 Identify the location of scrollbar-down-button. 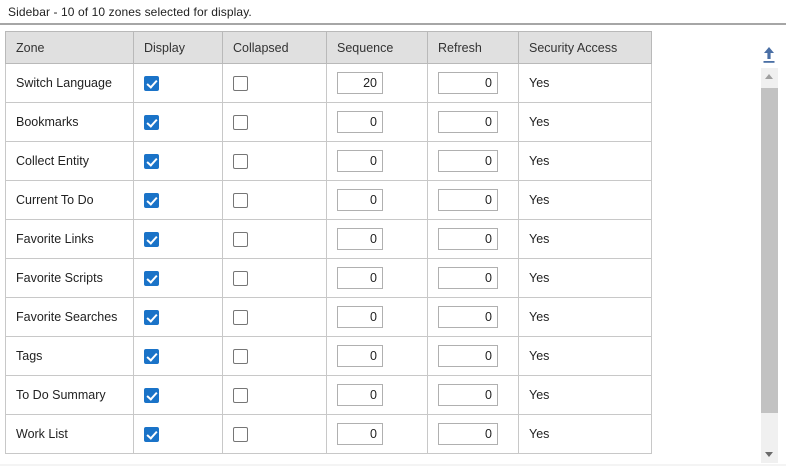
(769, 454).